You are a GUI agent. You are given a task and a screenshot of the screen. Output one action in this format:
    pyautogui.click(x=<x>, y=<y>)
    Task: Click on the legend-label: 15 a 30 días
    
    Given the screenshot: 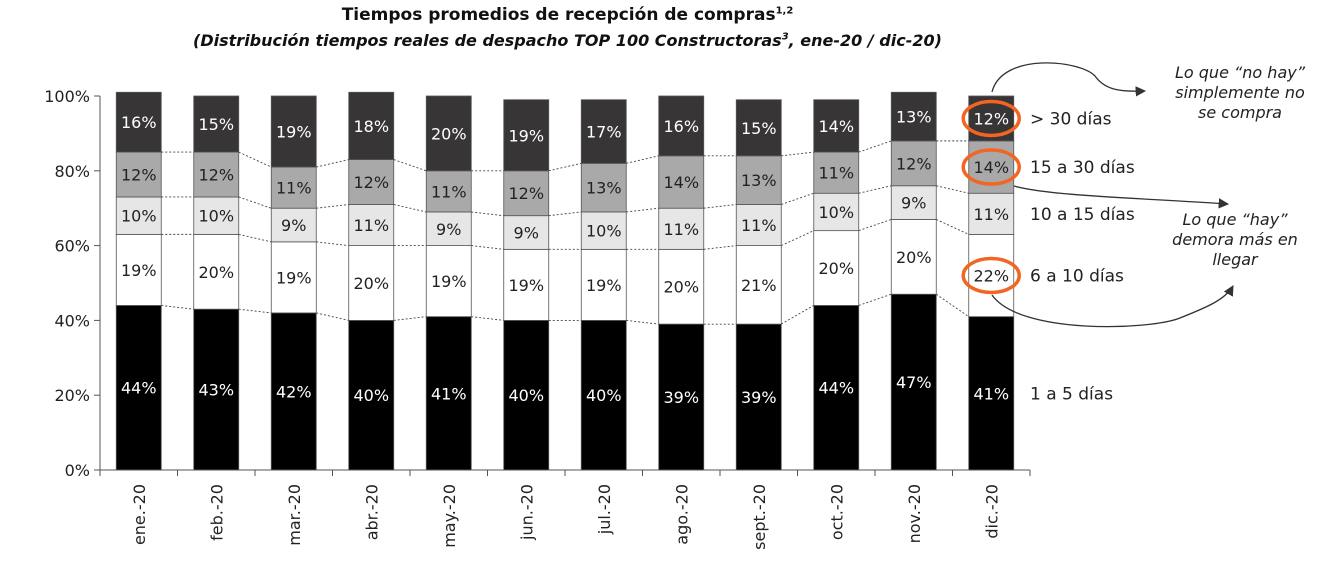 What is the action you would take?
    pyautogui.click(x=1082, y=168)
    